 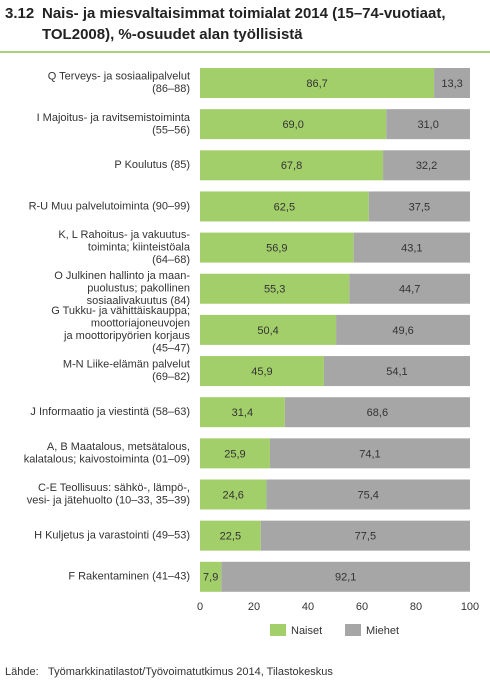 I want to click on value-label: 32,2, so click(x=426, y=166).